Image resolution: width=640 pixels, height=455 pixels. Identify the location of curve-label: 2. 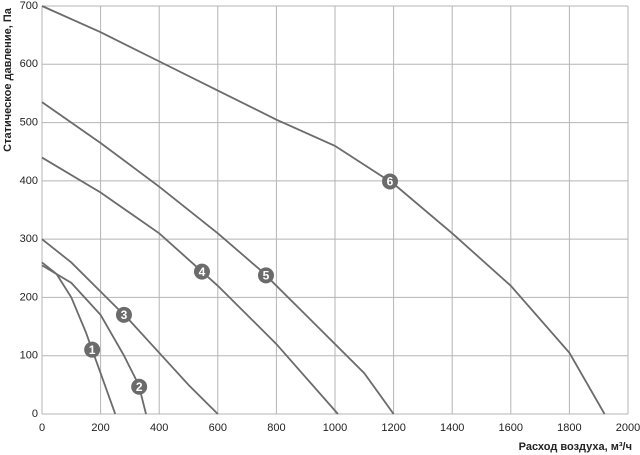
(139, 387).